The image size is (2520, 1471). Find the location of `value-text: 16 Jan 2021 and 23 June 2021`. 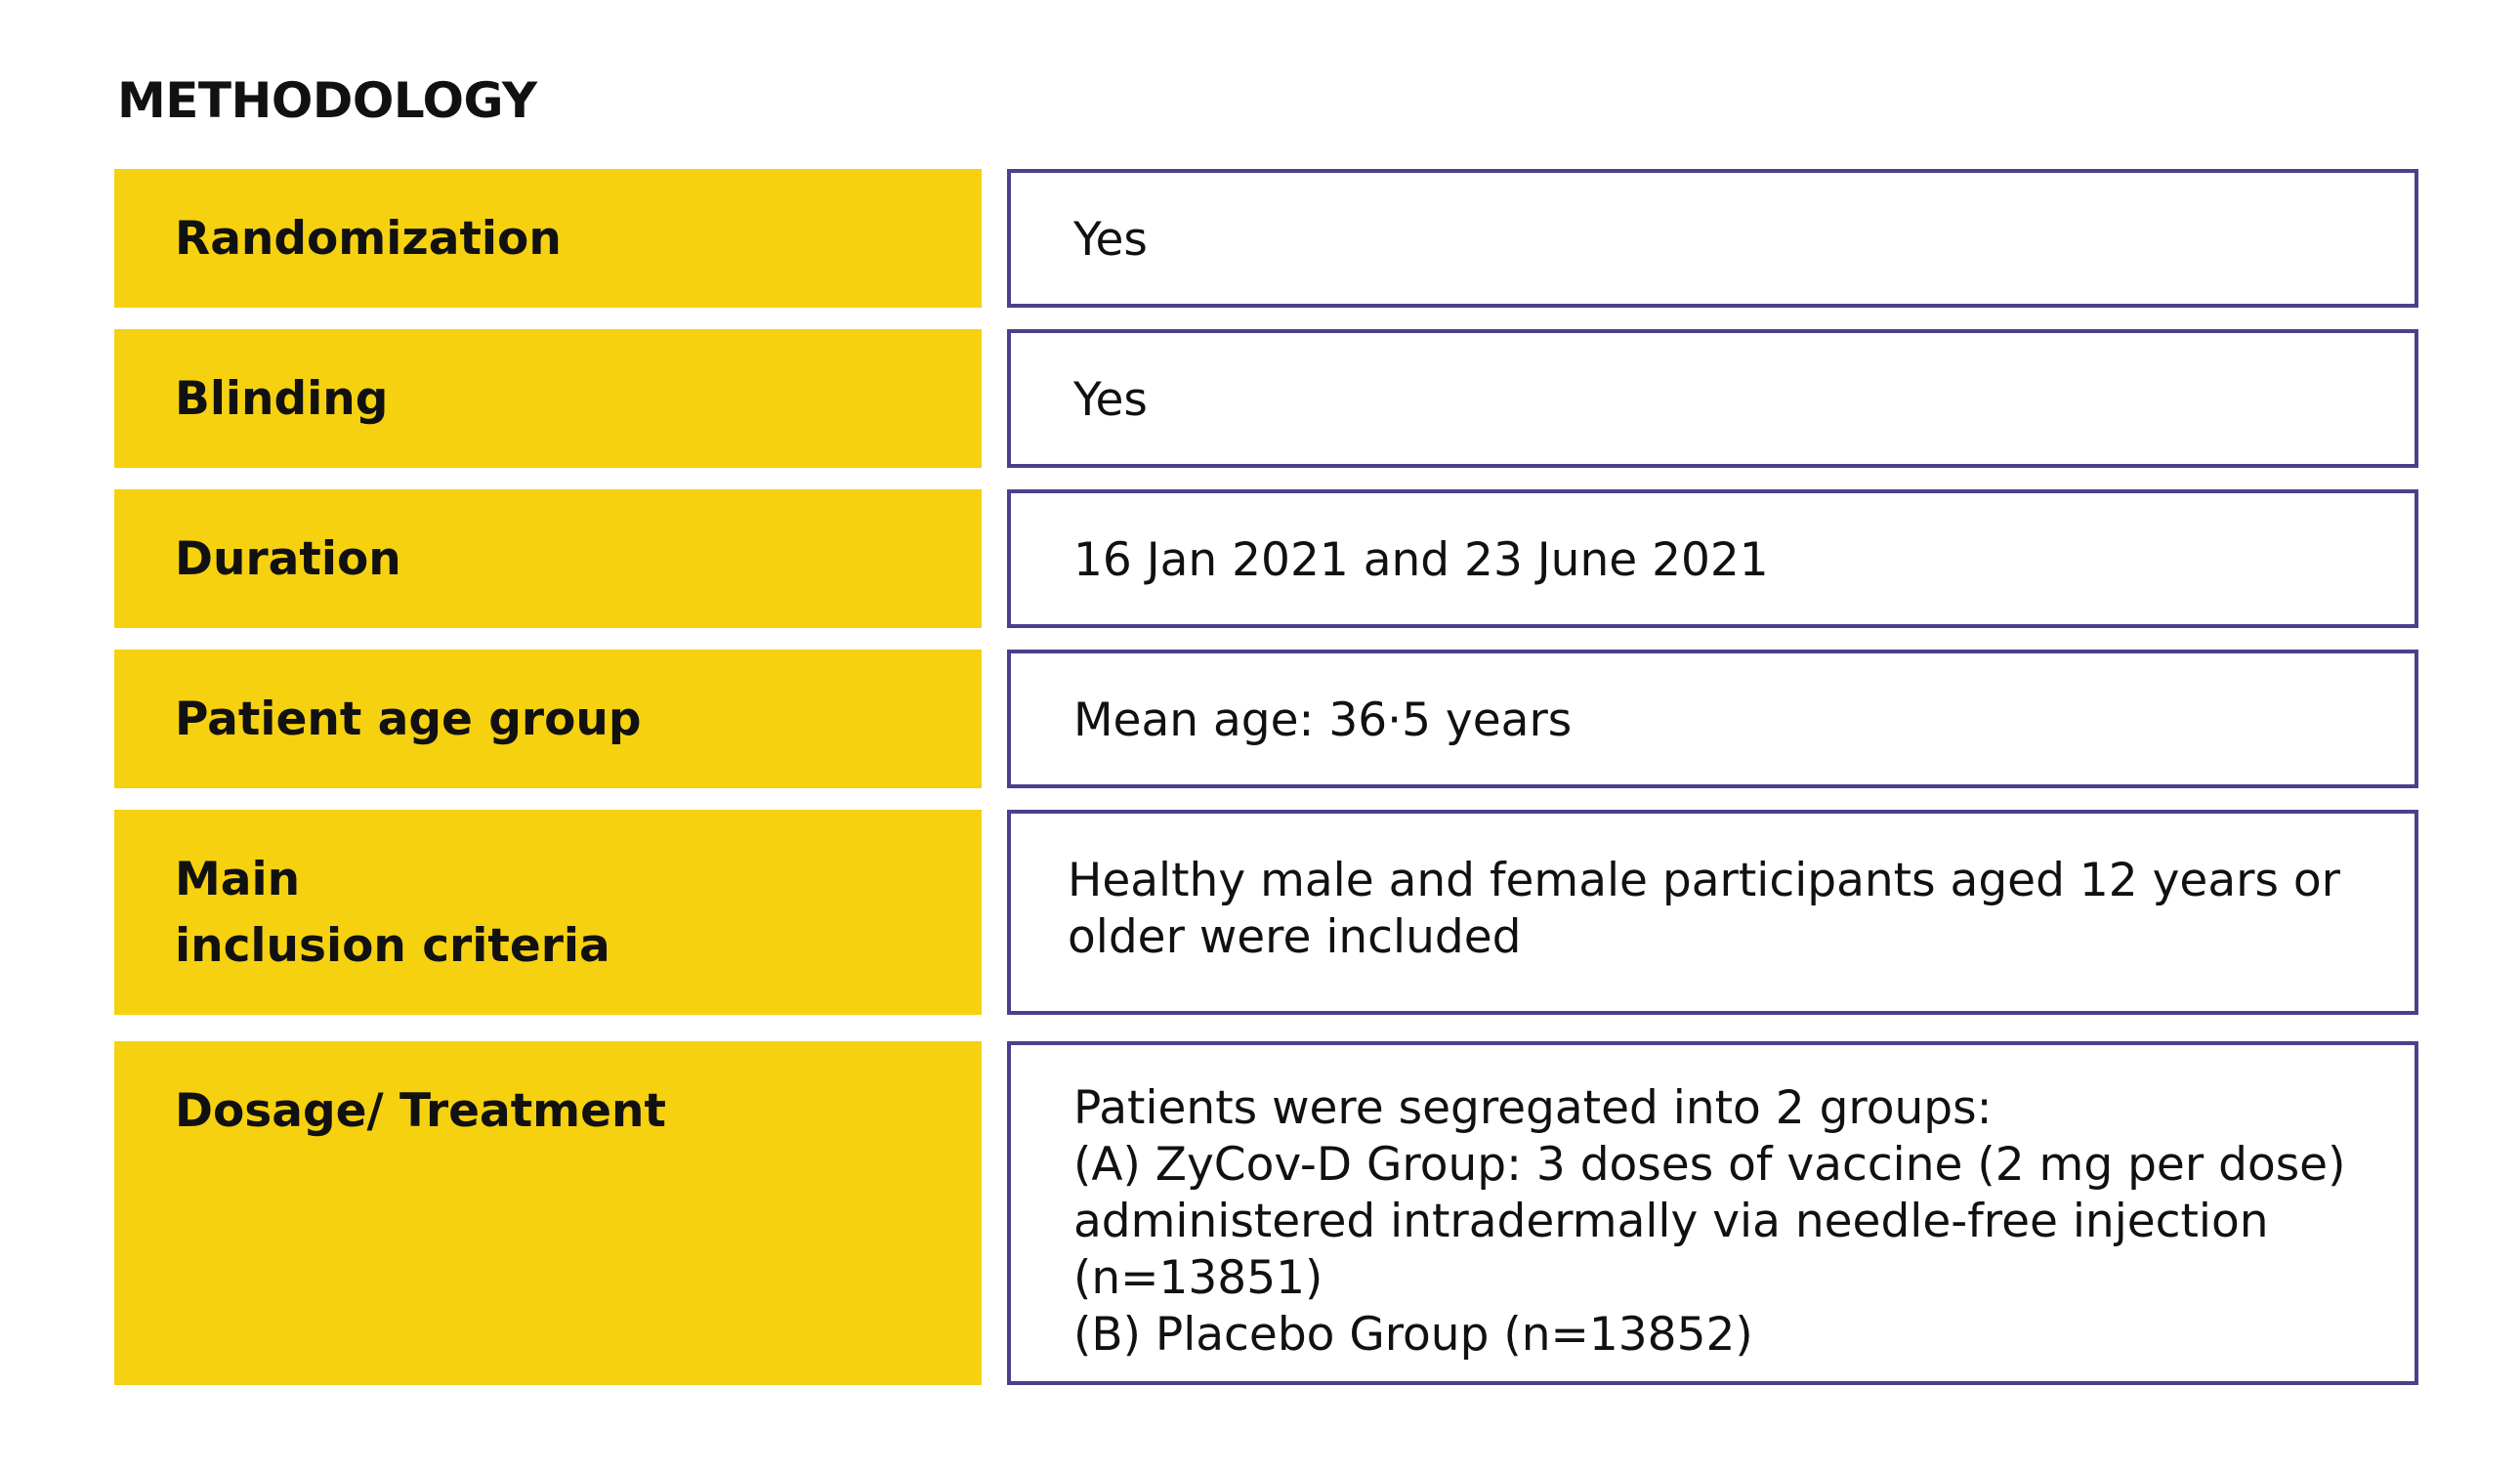

value-text: 16 Jan 2021 and 23 June 2021 is located at coordinates (1421, 560).